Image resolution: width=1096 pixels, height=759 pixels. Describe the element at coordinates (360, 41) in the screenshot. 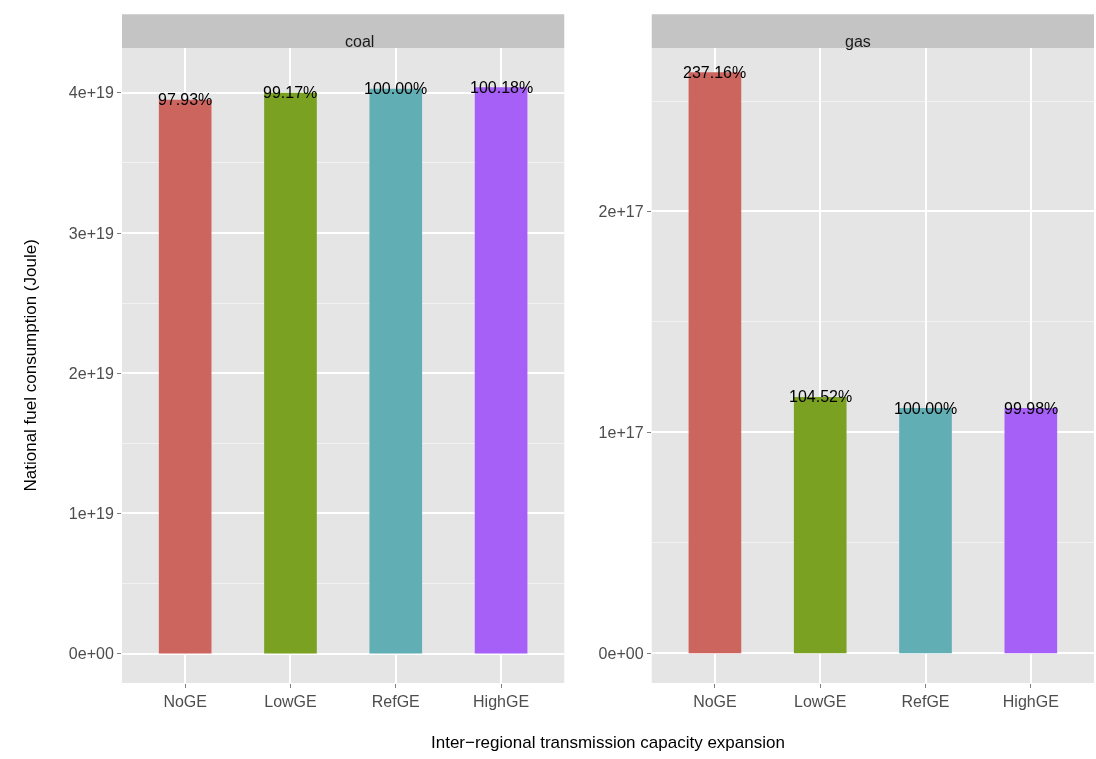

I see `chart-title: coal` at that location.